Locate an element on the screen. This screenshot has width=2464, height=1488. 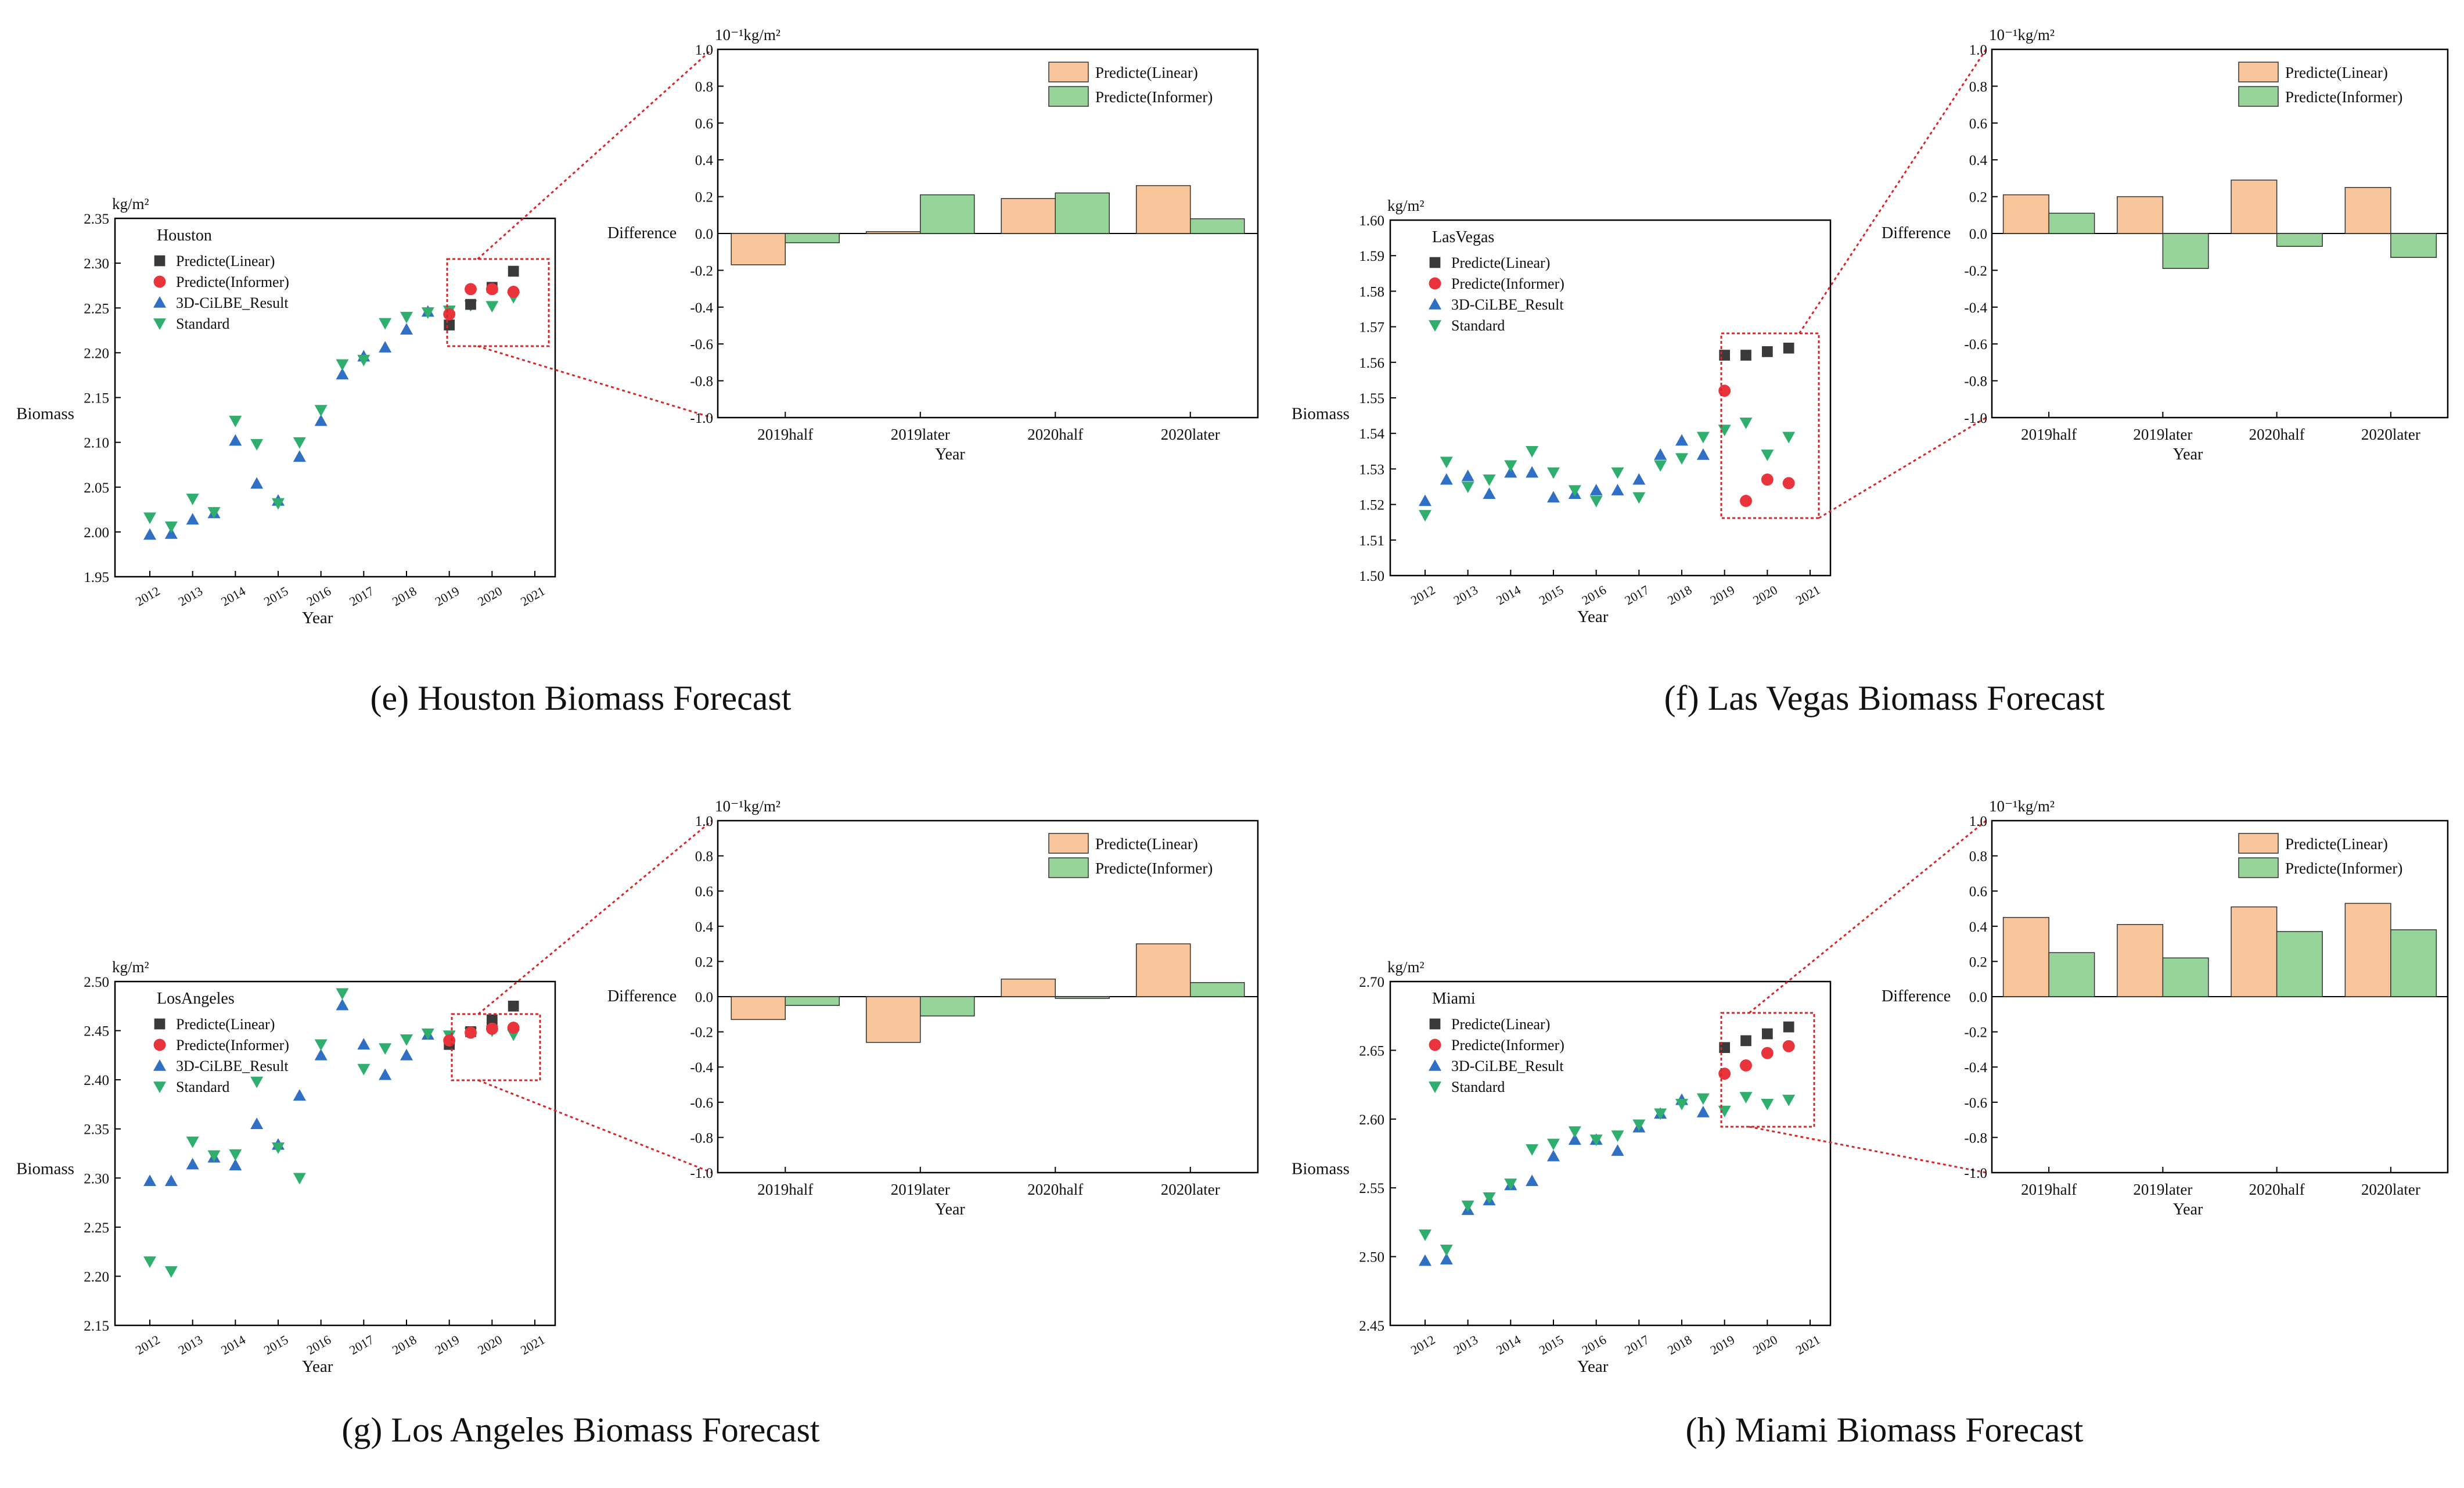
zoom-connector-top is located at coordinates (595, 917).